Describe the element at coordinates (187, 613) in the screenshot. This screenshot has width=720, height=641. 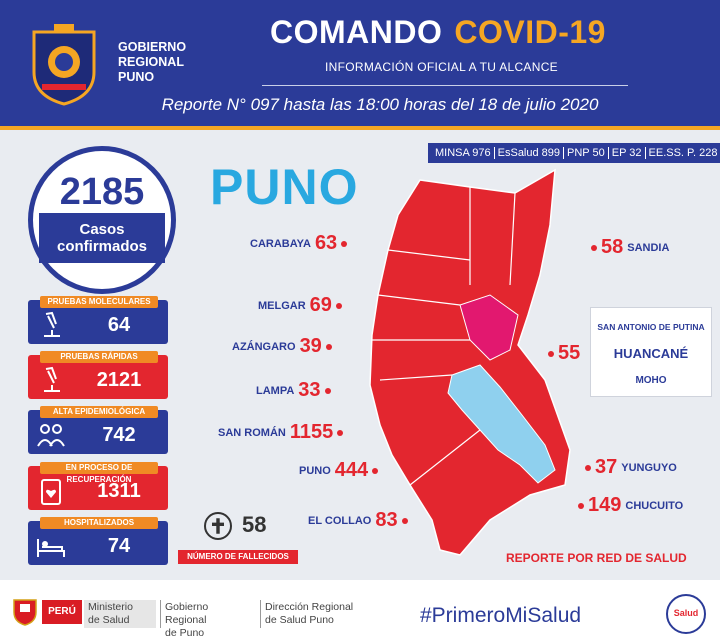
I see `gov-footer-line-1: Gobierno Regional` at that location.